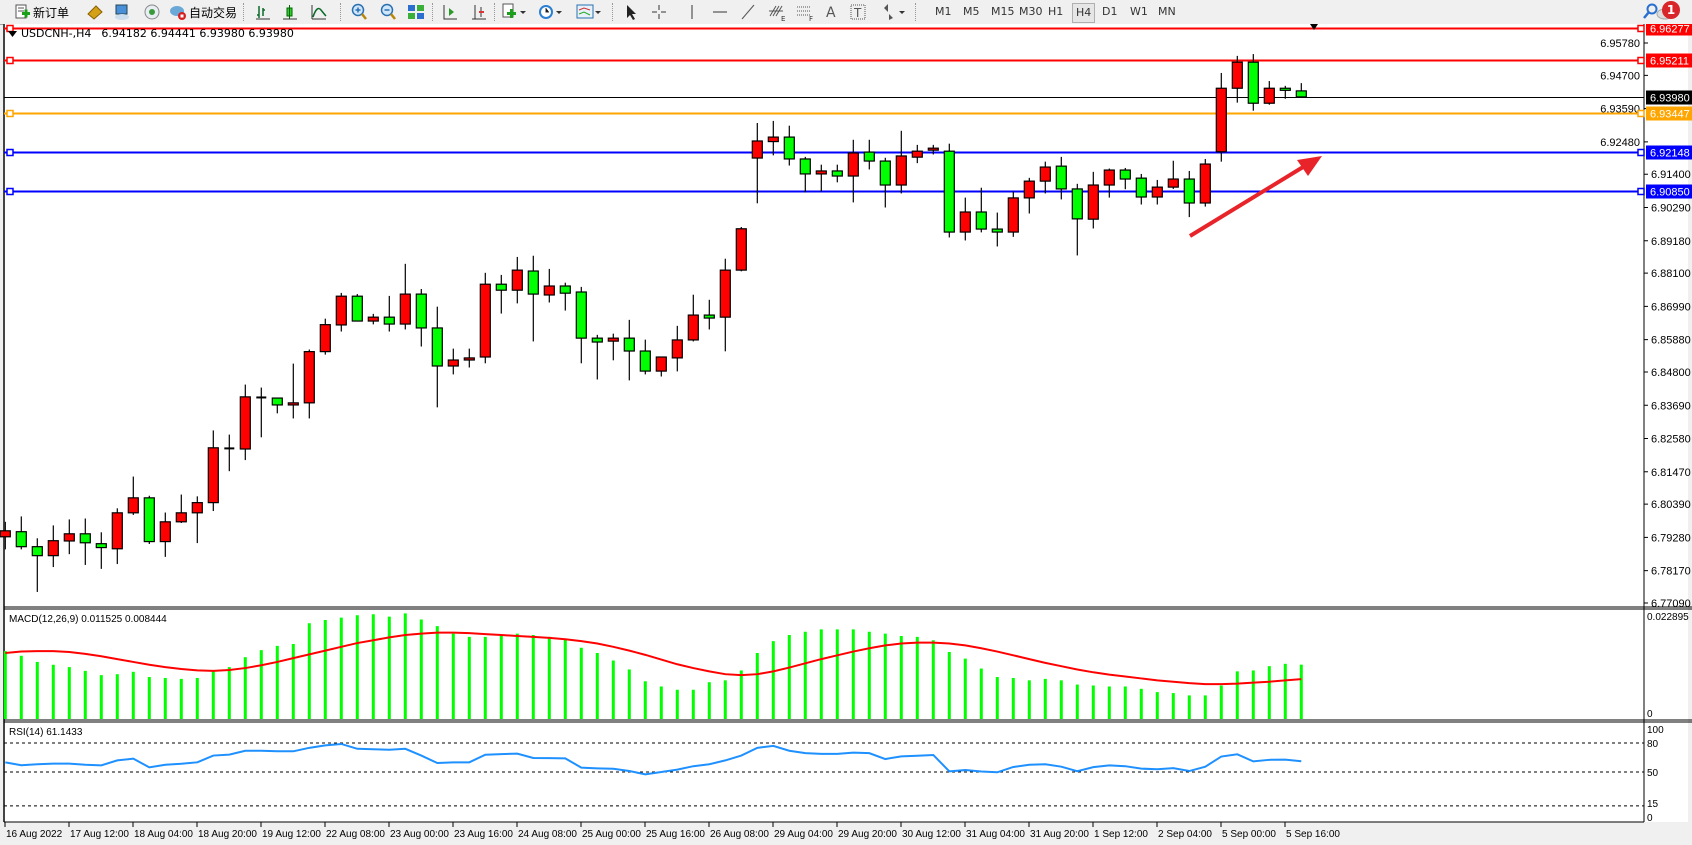 This screenshot has width=1692, height=845. What do you see at coordinates (858, 12) in the screenshot?
I see `text-label-icon: T` at bounding box center [858, 12].